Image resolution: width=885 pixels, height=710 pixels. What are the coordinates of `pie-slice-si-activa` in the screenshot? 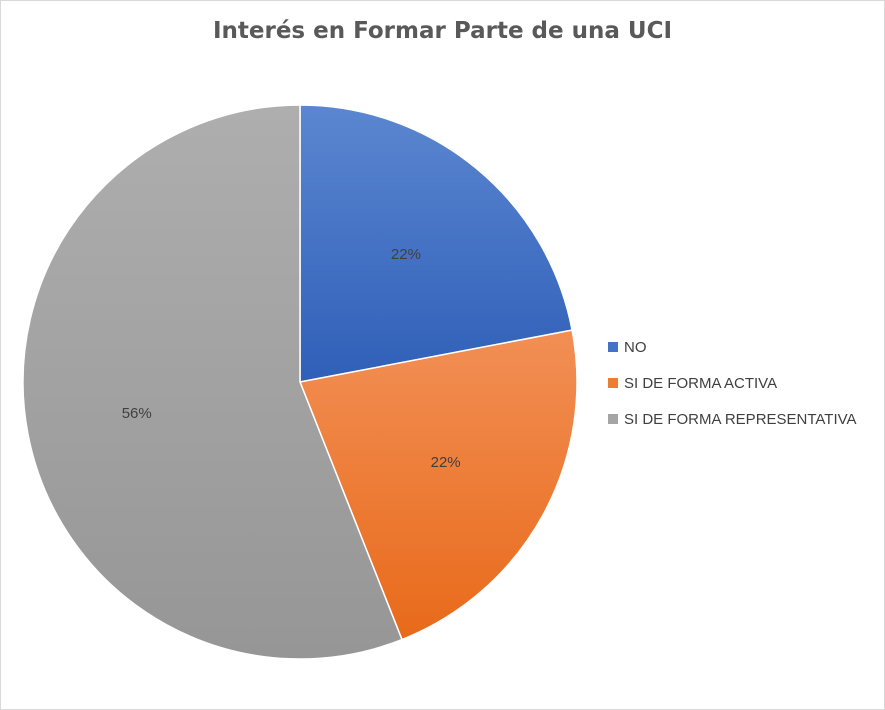 It's located at (438, 485).